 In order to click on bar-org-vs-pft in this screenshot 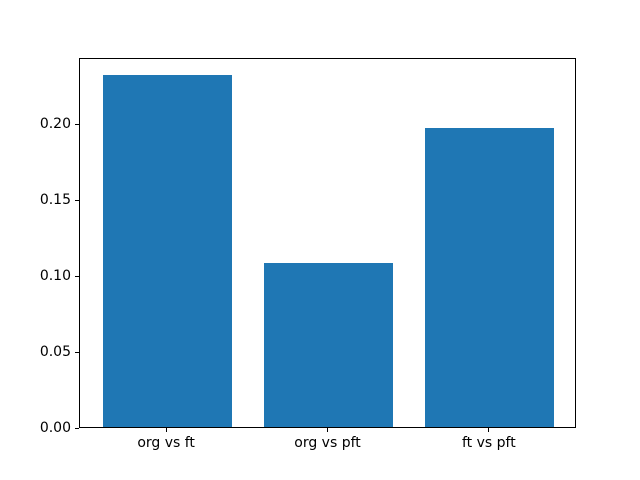, I will do `click(328, 344)`.